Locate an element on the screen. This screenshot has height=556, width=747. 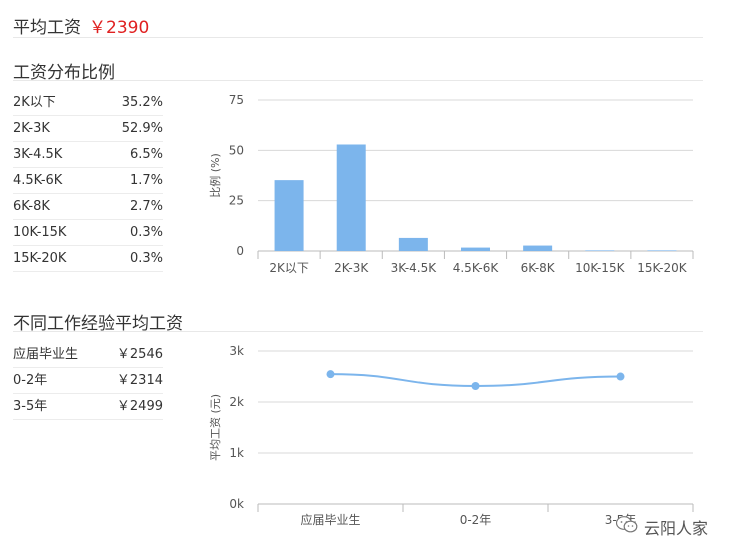
range-label: 6K-8K is located at coordinates (31, 206).